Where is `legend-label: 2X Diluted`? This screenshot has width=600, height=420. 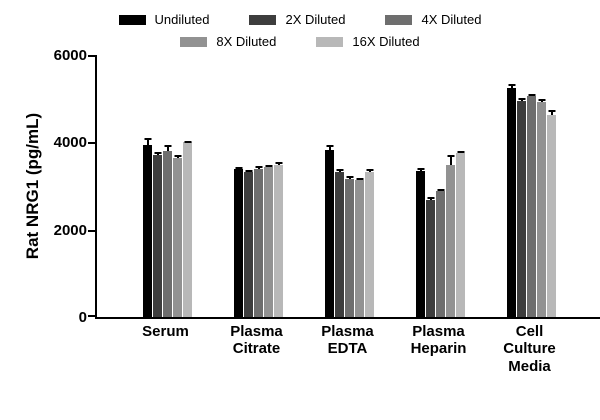
legend-label: 2X Diluted is located at coordinates (315, 19).